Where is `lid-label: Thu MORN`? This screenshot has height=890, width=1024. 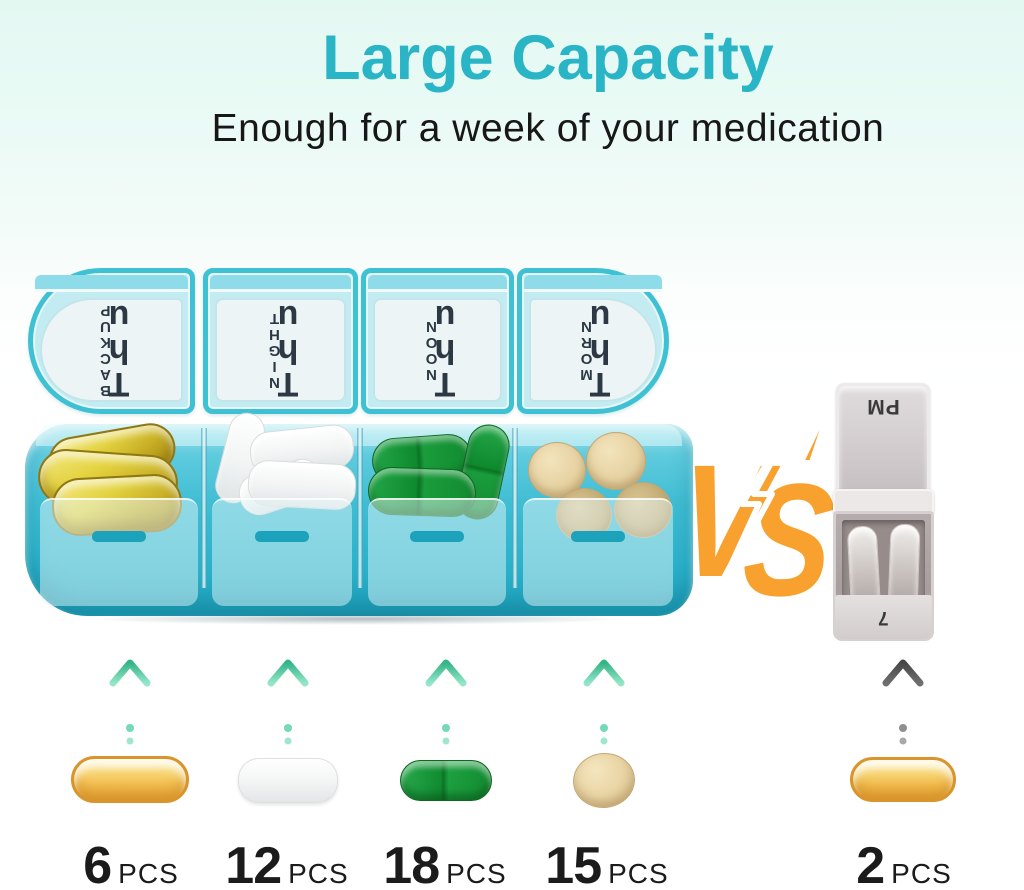 lid-label: Thu MORN is located at coordinates (595, 350).